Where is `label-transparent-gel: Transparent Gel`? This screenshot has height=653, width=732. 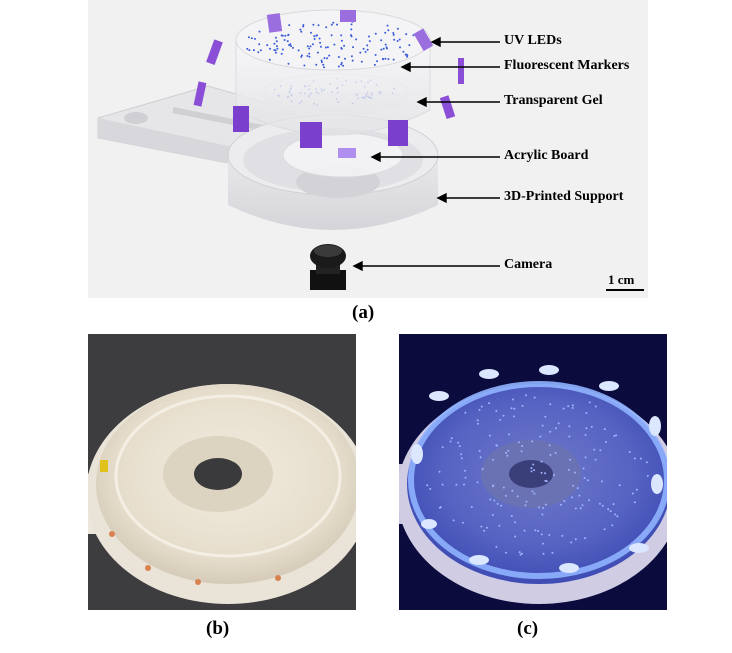 label-transparent-gel: Transparent Gel is located at coordinates (553, 100).